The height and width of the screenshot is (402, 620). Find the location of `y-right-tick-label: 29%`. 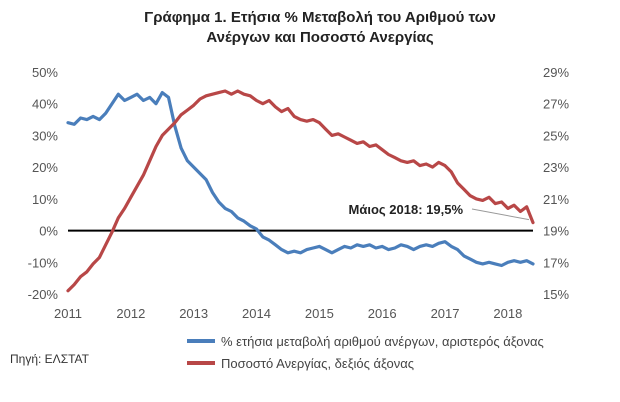

y-right-tick-label: 29% is located at coordinates (556, 72).